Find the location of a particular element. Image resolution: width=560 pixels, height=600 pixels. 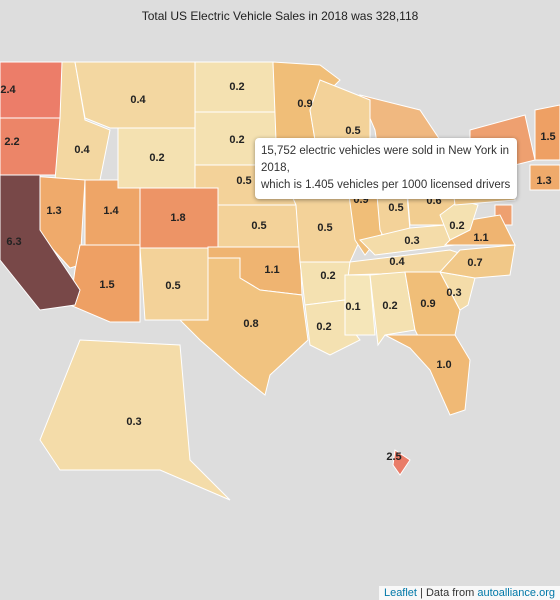

region-label: 2.2 is located at coordinates (11, 142).